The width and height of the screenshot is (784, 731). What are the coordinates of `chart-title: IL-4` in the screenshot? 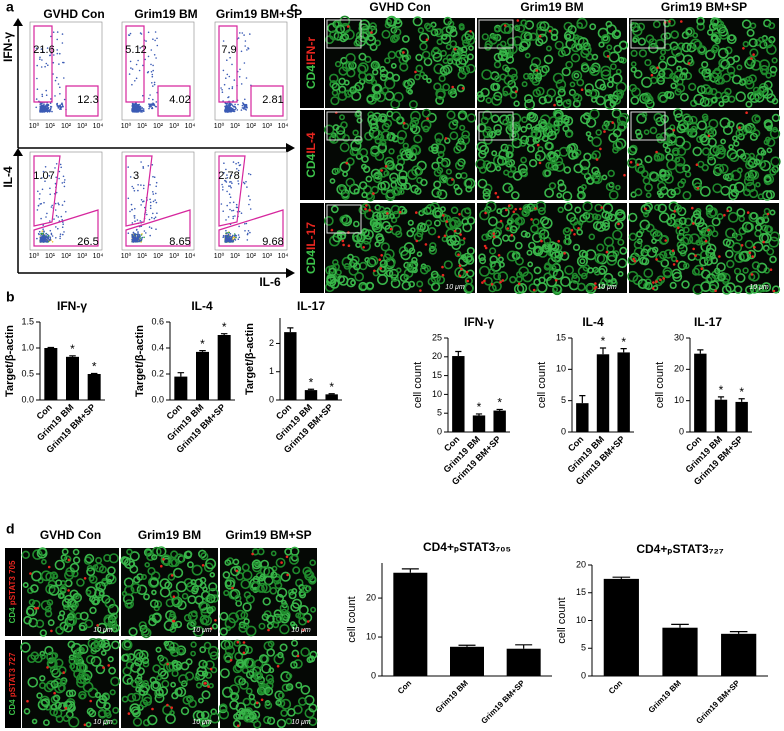 It's located at (593, 322).